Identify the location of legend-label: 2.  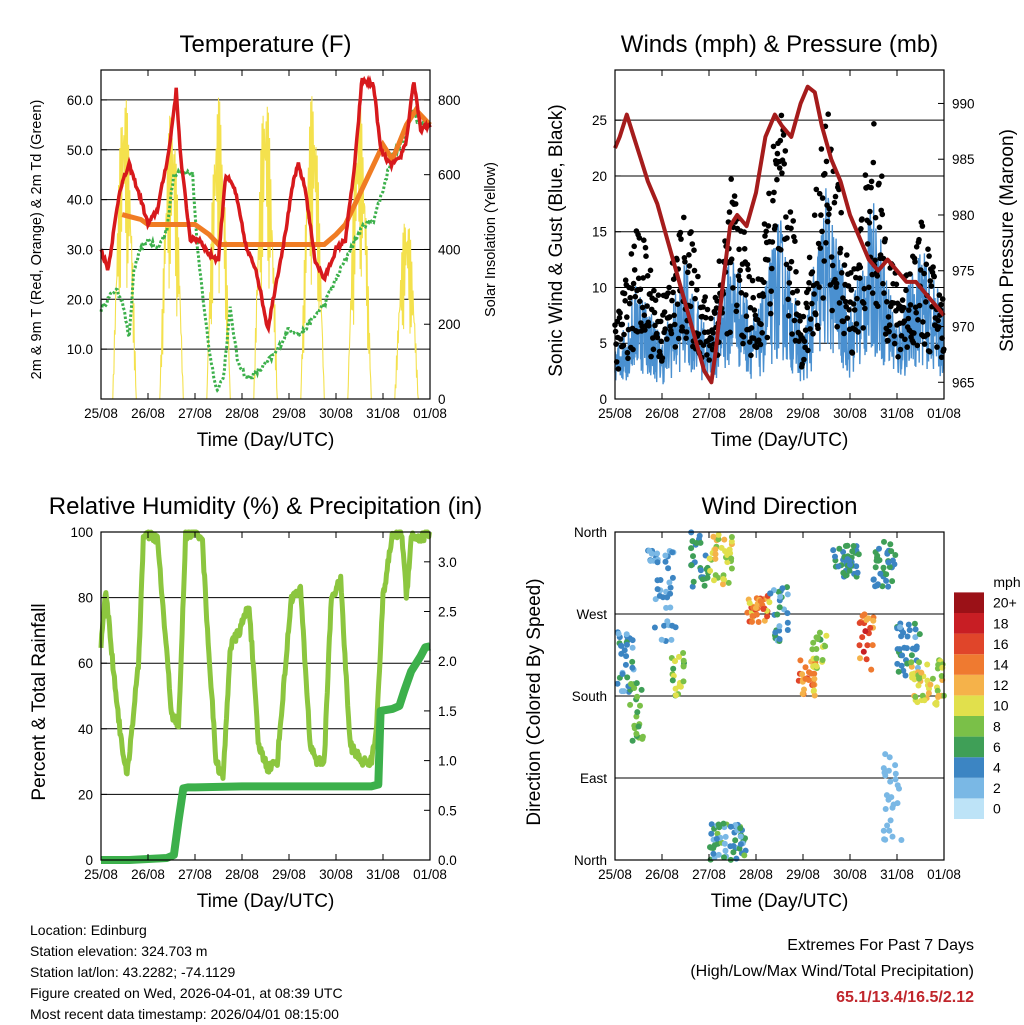
(997, 788).